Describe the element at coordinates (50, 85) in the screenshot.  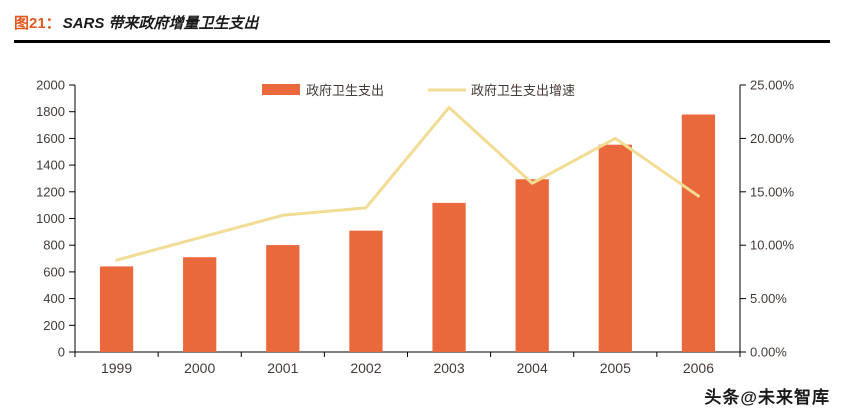
I see `left-axis-tick-label: 2000` at that location.